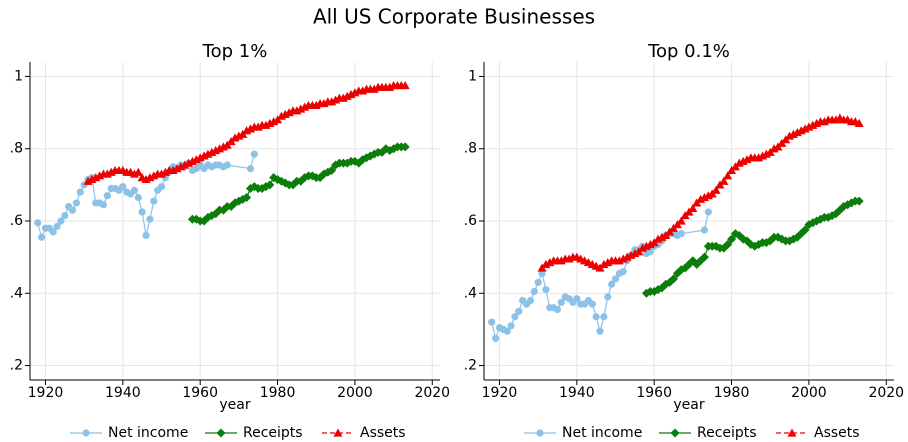 This screenshot has width=908, height=442. What do you see at coordinates (700, 193) in the screenshot?
I see `series-line` at bounding box center [700, 193].